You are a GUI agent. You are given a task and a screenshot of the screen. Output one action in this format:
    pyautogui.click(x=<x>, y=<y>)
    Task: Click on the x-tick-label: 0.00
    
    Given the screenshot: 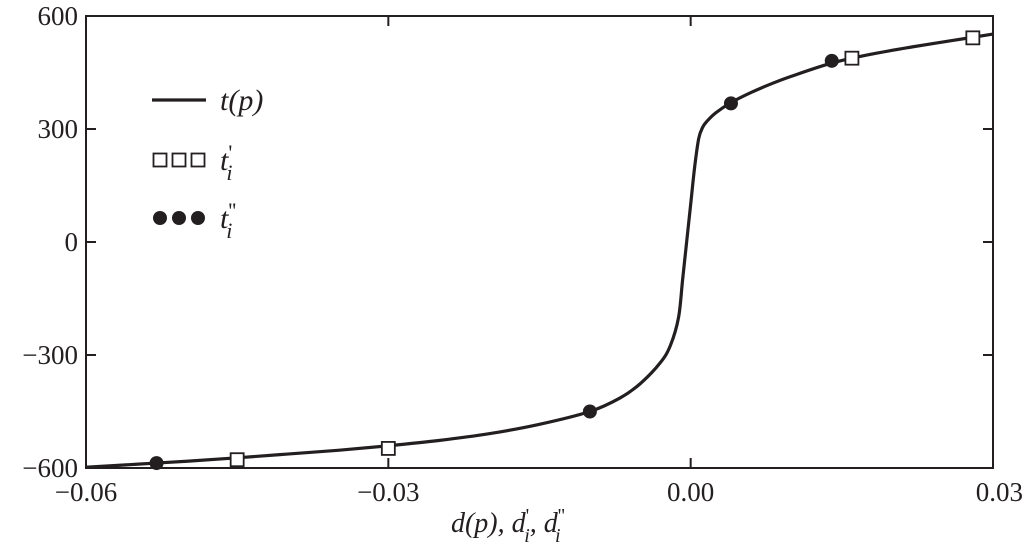 What is the action you would take?
    pyautogui.click(x=690, y=492)
    